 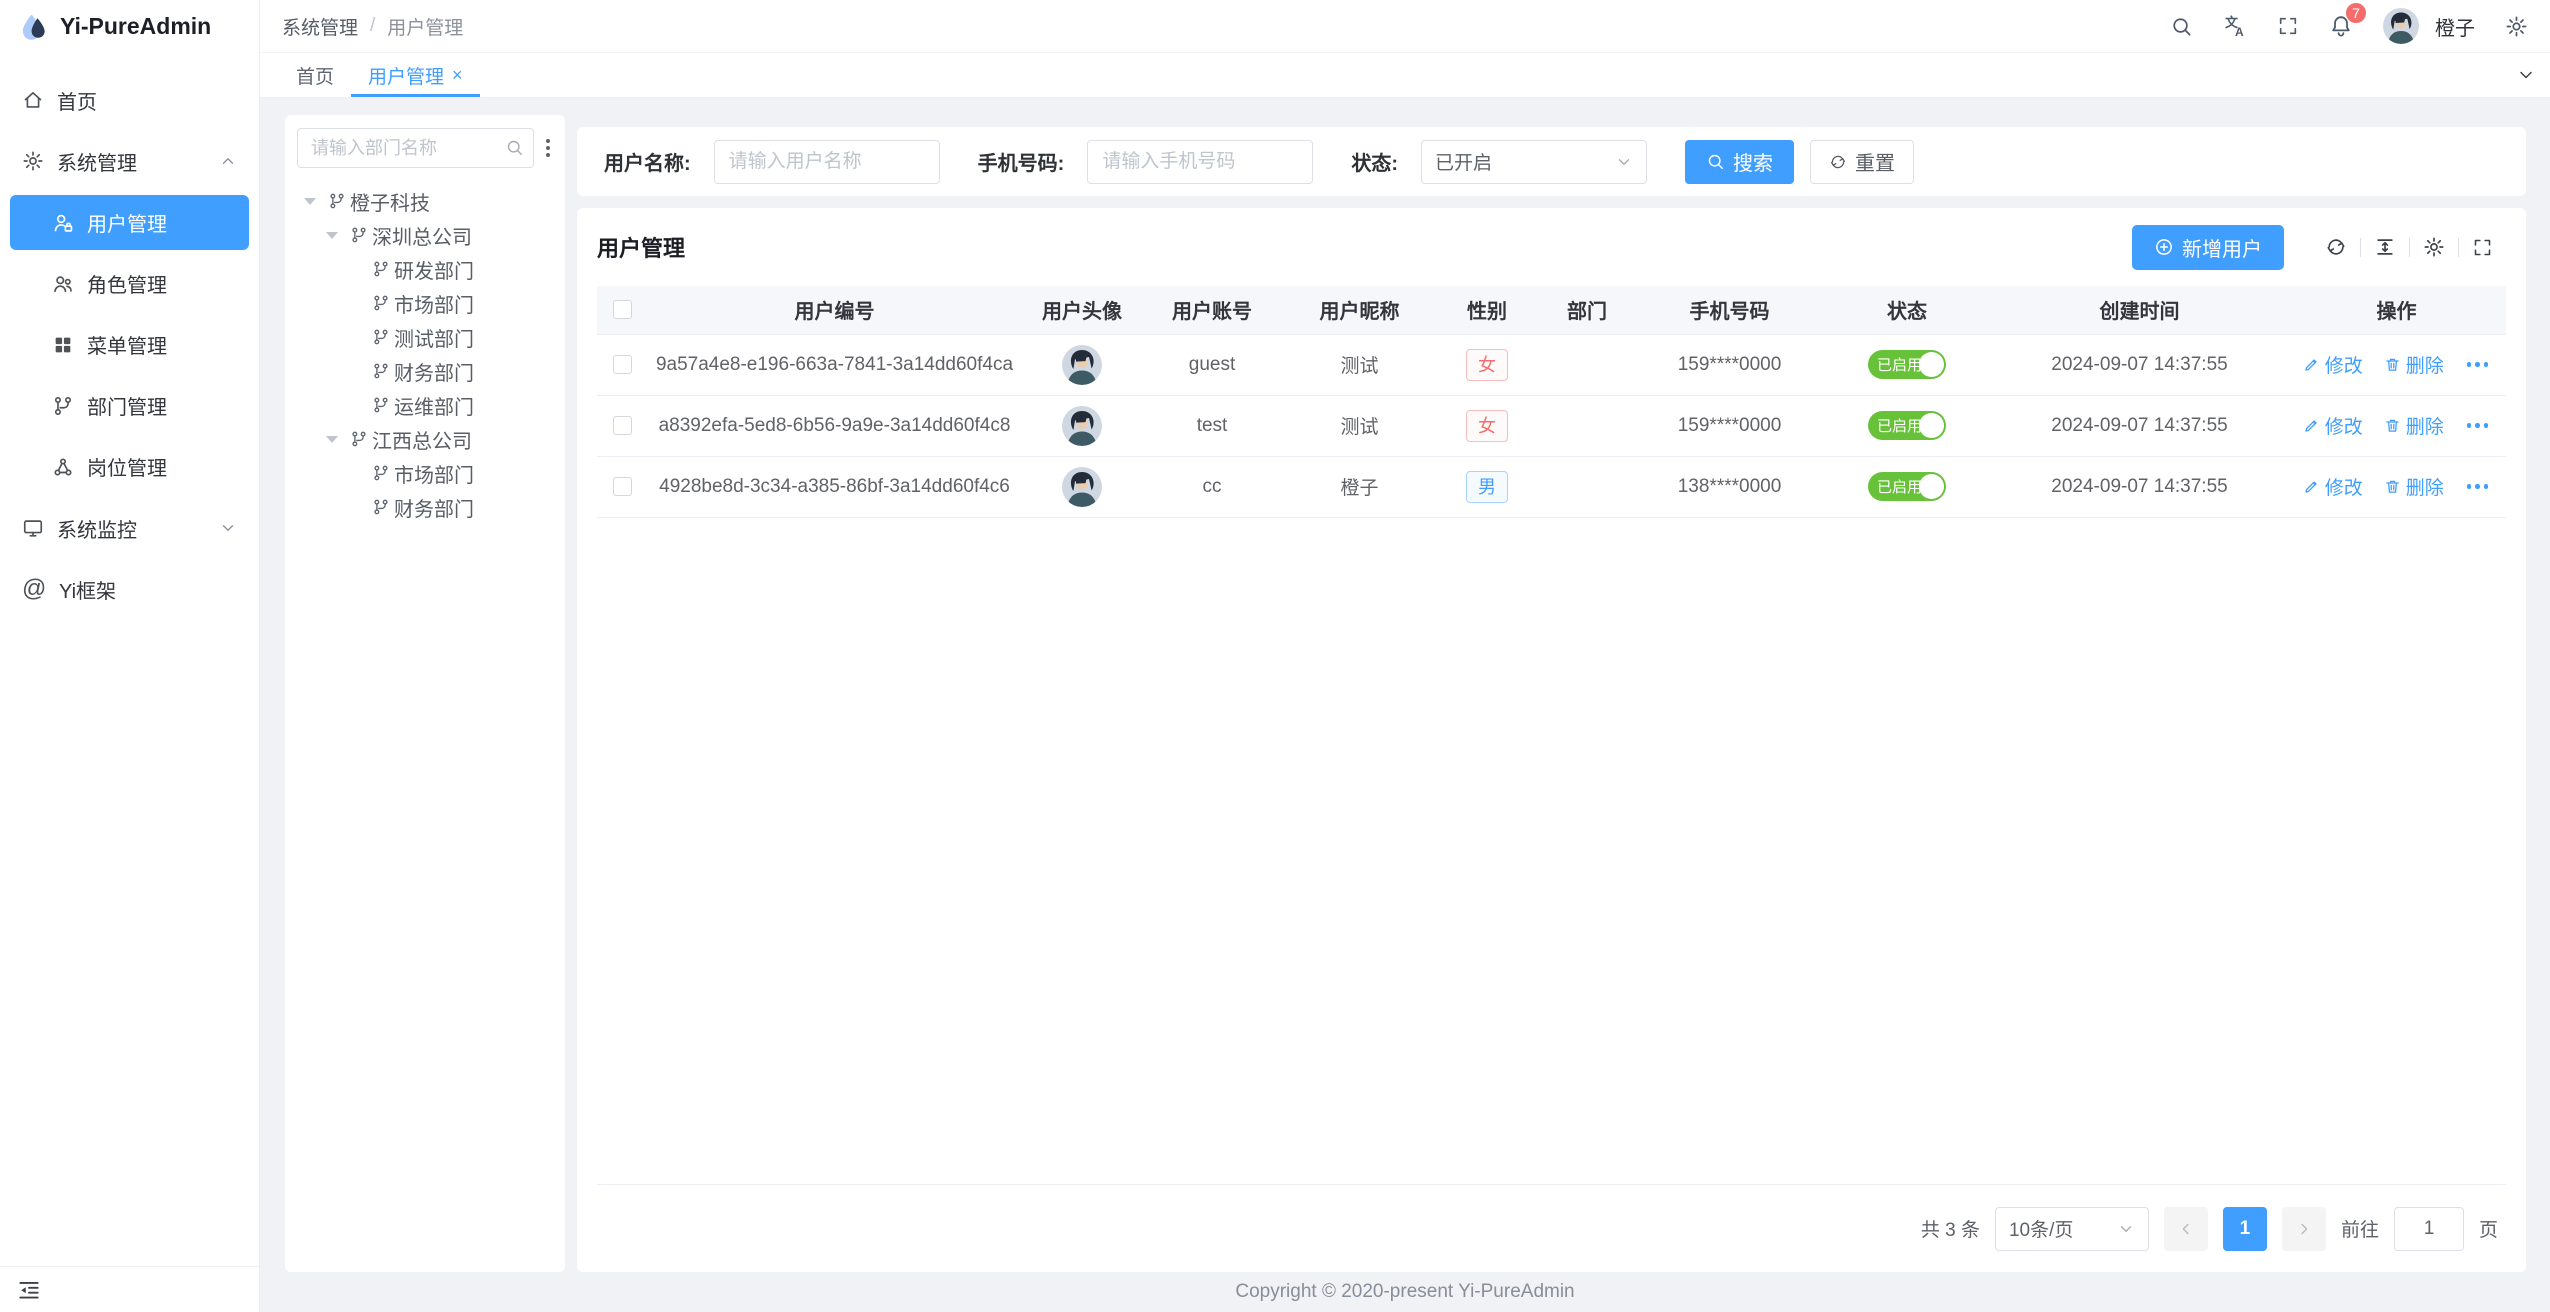 I want to click on row-density-icon, so click(x=2385, y=247).